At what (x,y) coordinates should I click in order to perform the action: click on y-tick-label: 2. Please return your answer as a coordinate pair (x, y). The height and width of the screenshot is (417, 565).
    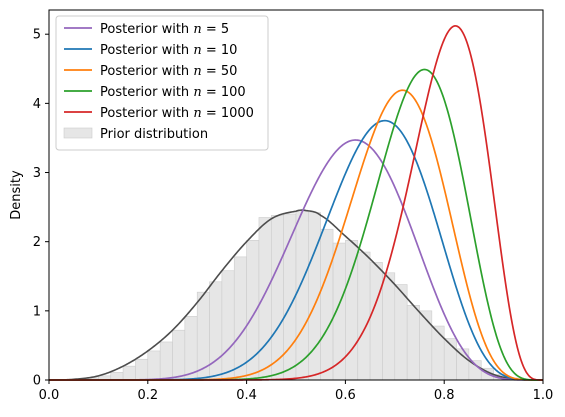
    Looking at the image, I should click on (37, 242).